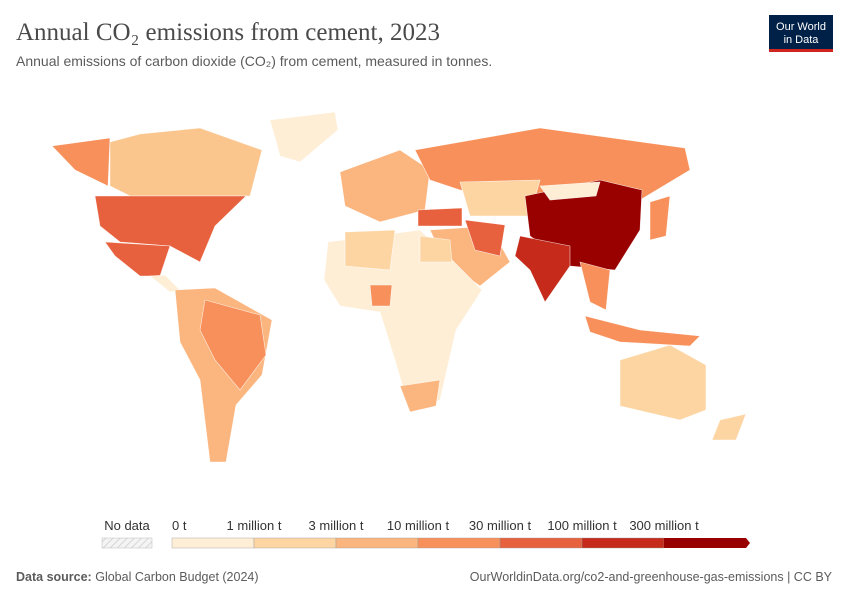  I want to click on legend-label: No data, so click(127, 525).